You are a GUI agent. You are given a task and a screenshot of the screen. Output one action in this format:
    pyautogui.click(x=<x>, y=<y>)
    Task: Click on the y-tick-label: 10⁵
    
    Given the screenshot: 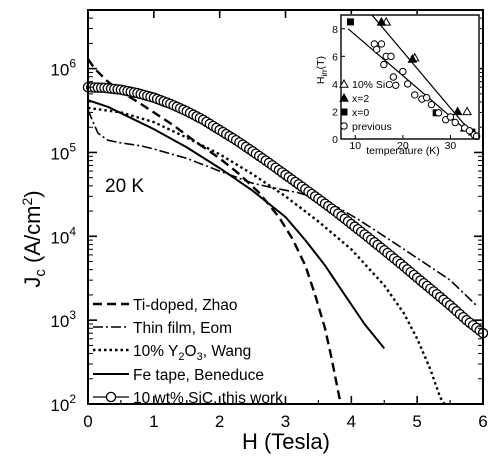 What is the action you would take?
    pyautogui.click(x=63, y=151)
    